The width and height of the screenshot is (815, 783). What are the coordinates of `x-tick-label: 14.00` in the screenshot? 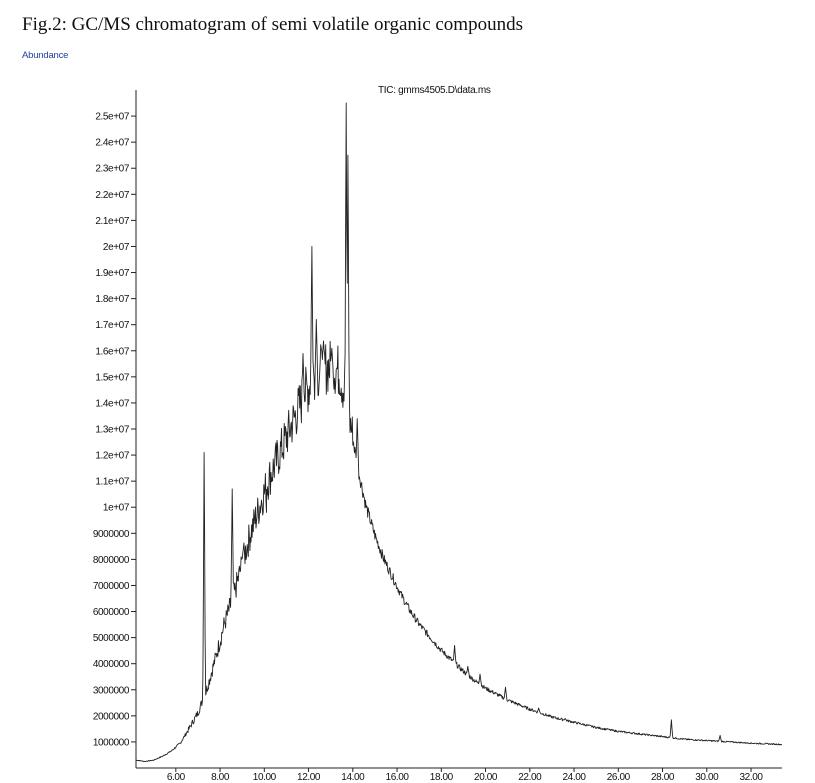 It's located at (353, 777).